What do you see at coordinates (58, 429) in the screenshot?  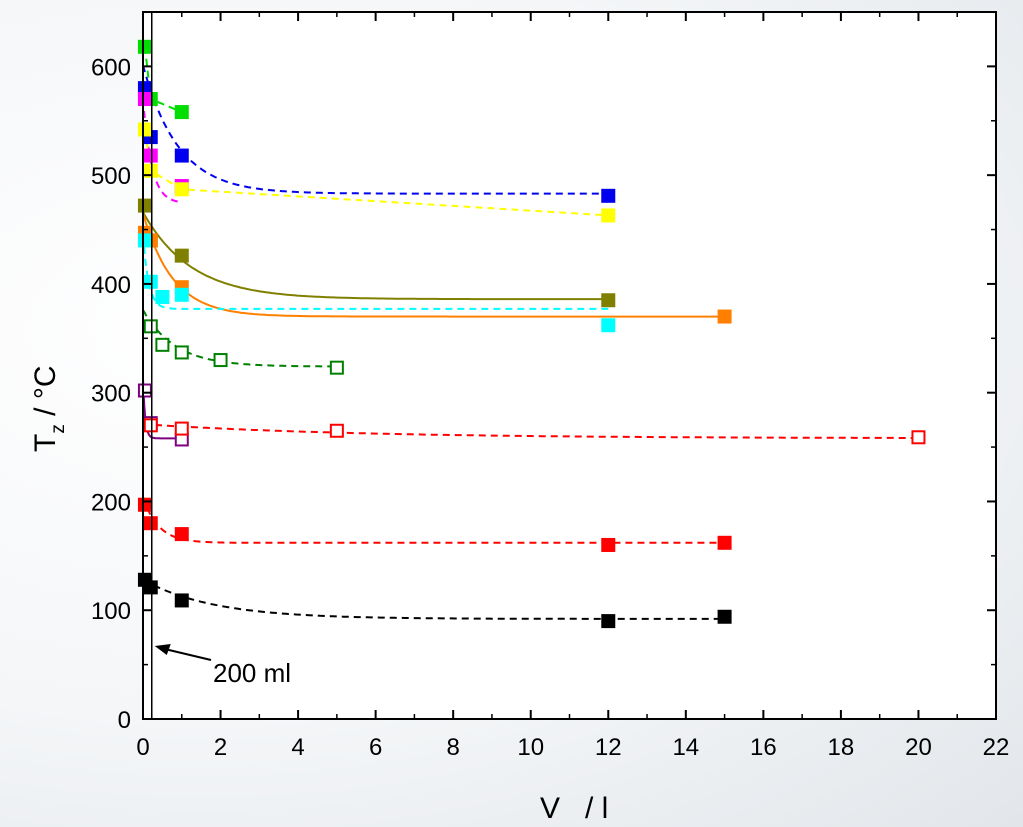 I see `y-axis-subscript: z` at bounding box center [58, 429].